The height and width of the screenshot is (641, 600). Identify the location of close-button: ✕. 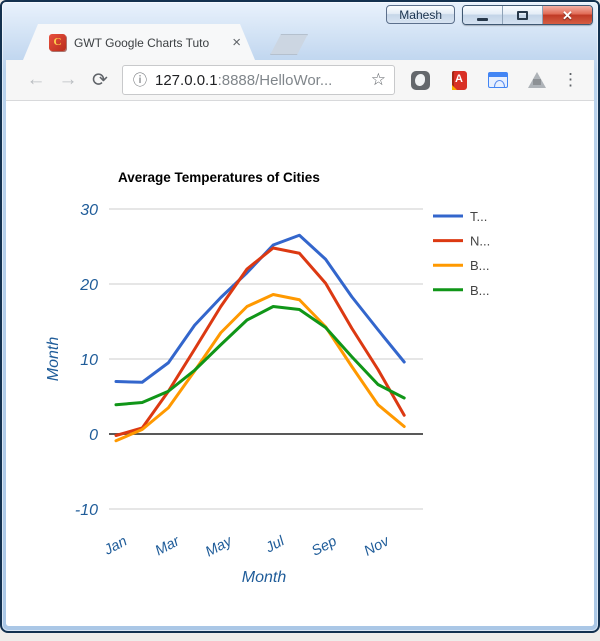
(567, 15).